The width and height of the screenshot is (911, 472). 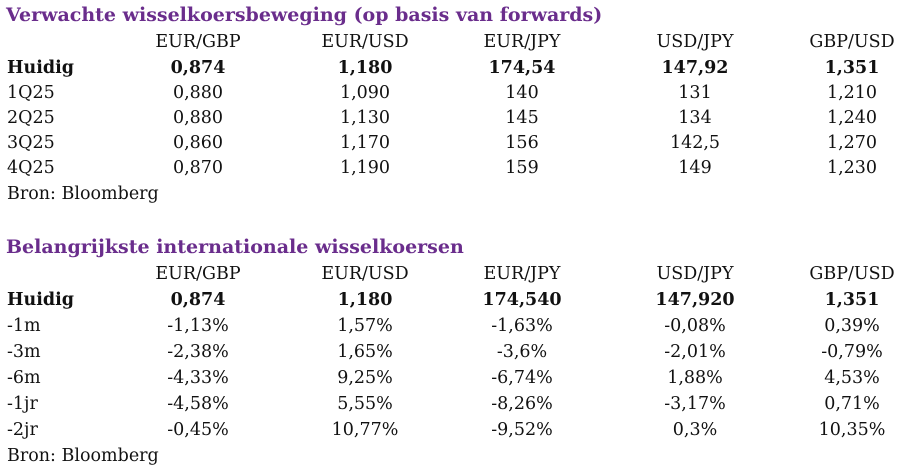 What do you see at coordinates (852, 378) in the screenshot?
I see `table-cell: 4,53%` at bounding box center [852, 378].